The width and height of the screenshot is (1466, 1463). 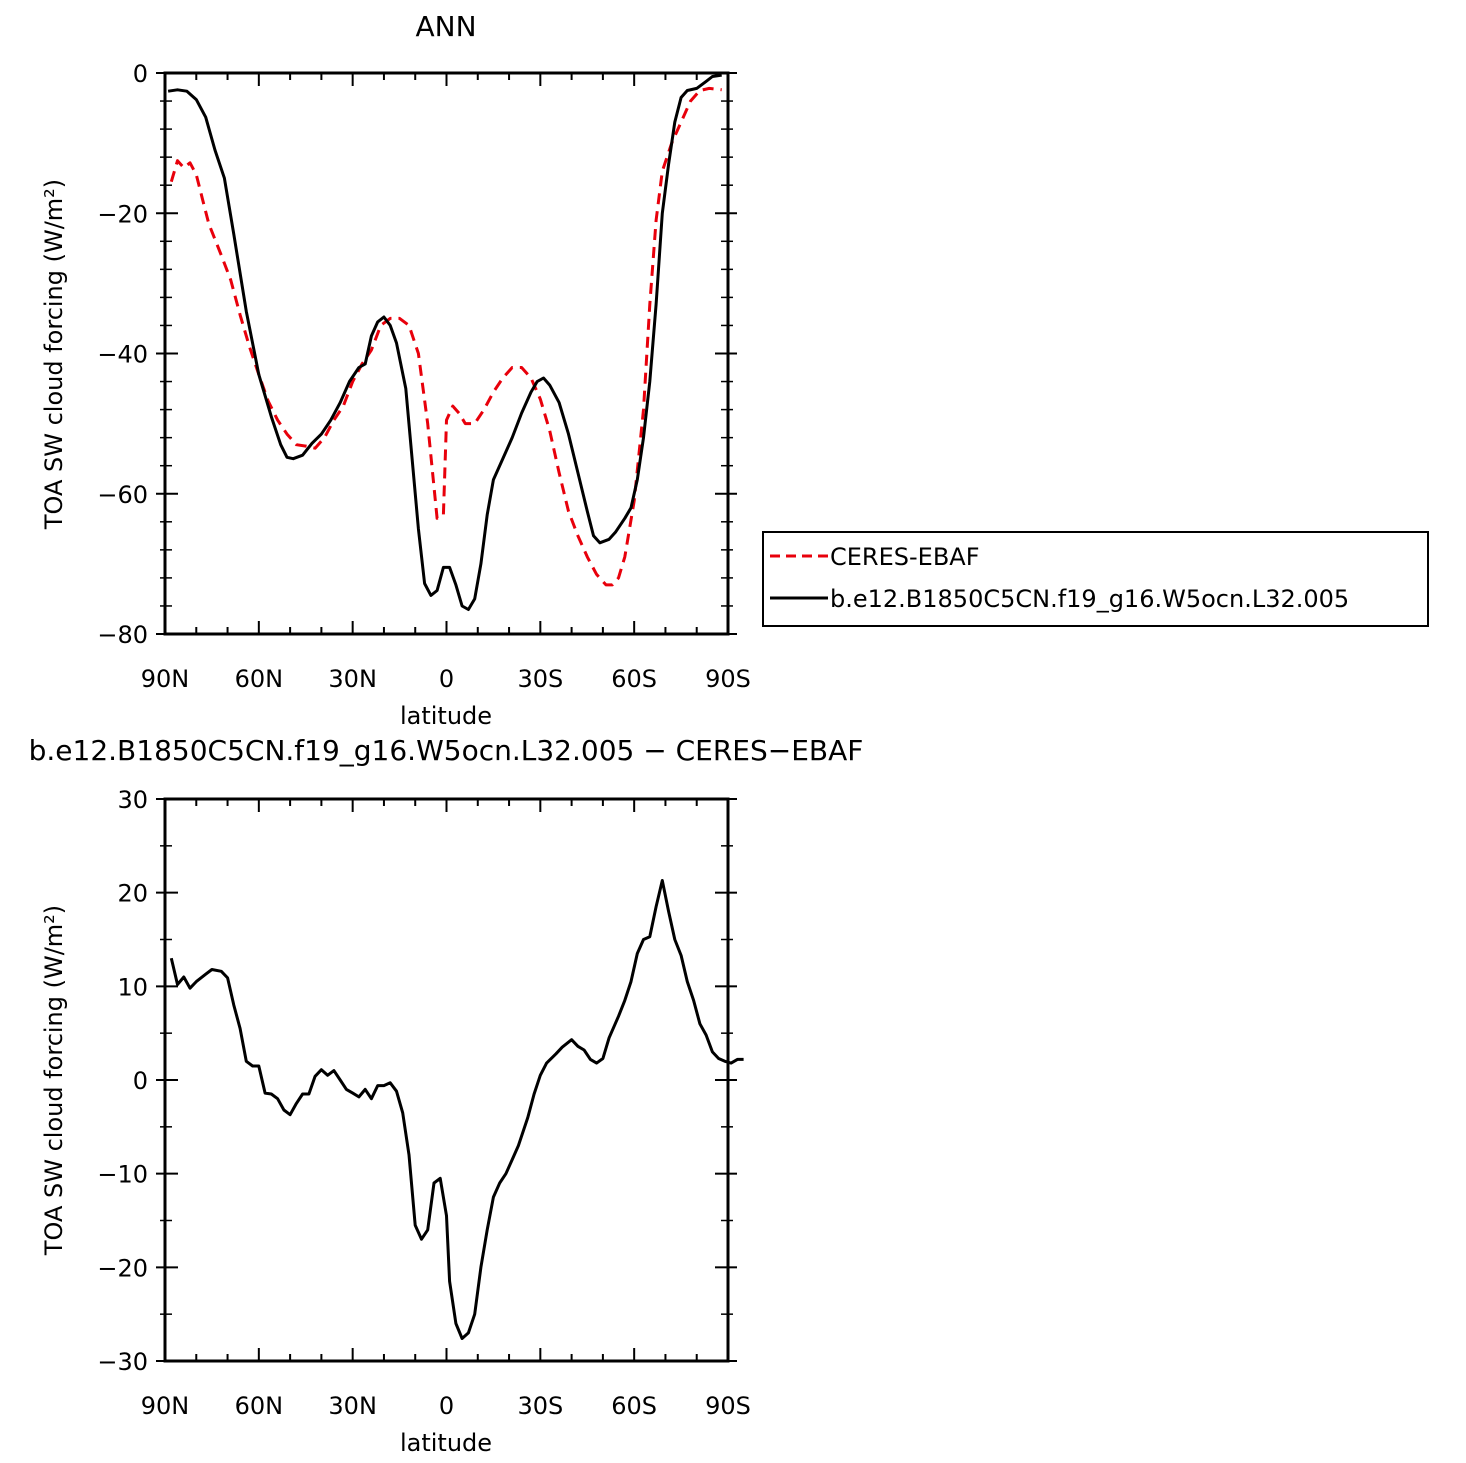 What do you see at coordinates (132, 800) in the screenshot?
I see `y-tick-label: 30` at bounding box center [132, 800].